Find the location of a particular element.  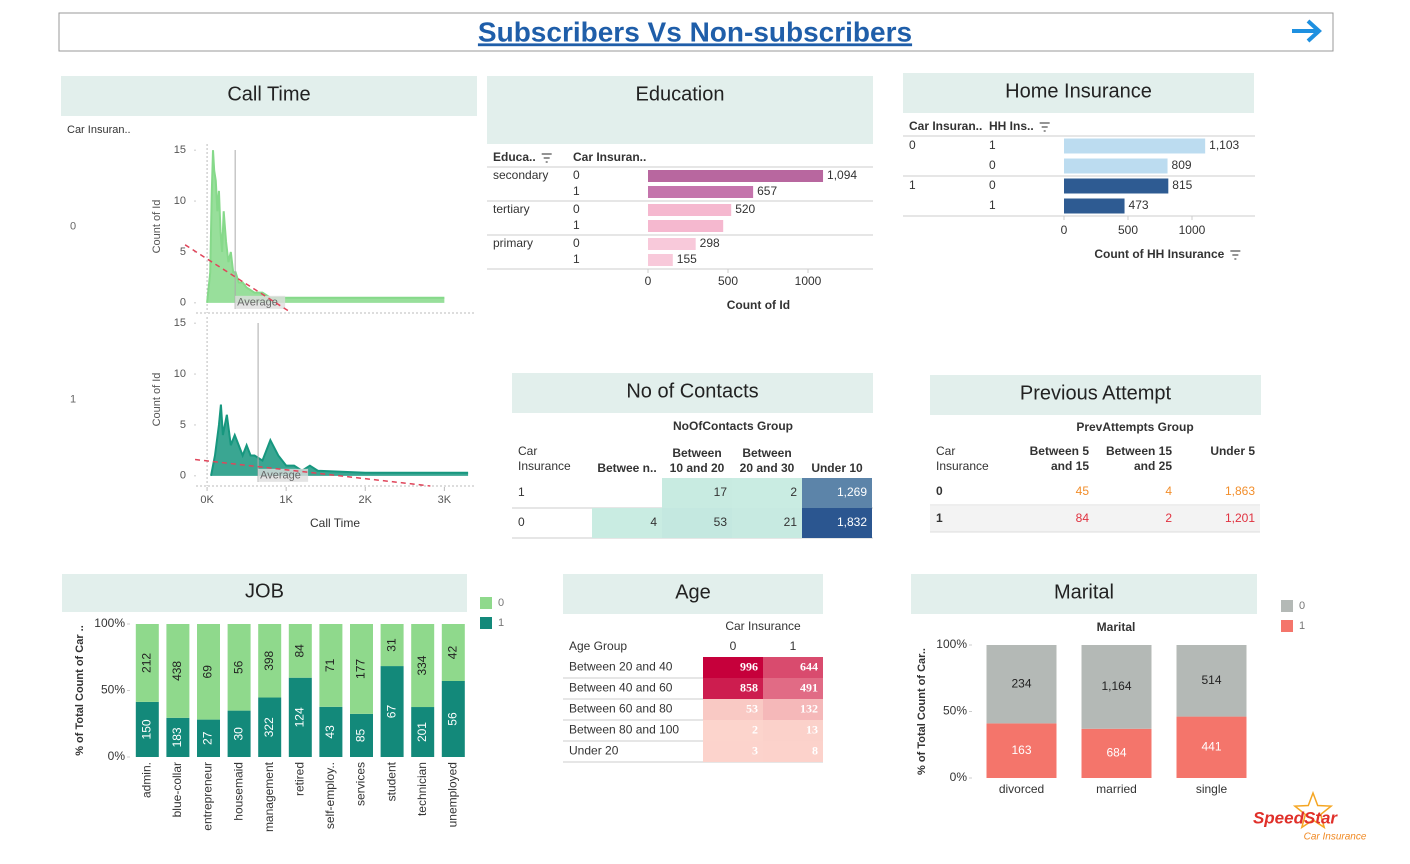

value-label: 201 is located at coordinates (422, 732).